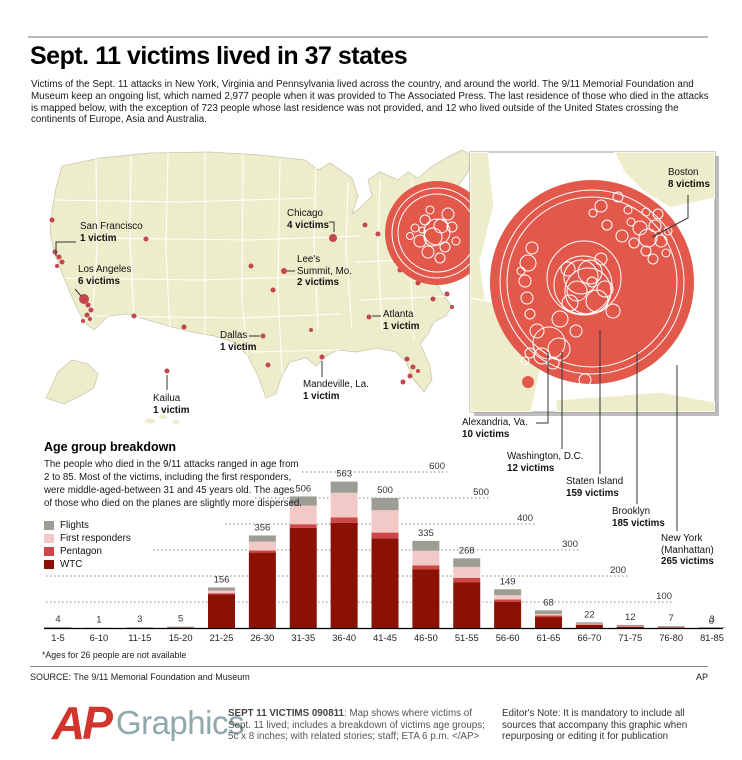 The width and height of the screenshot is (742, 760). I want to click on inset-cluster, so click(592, 284).